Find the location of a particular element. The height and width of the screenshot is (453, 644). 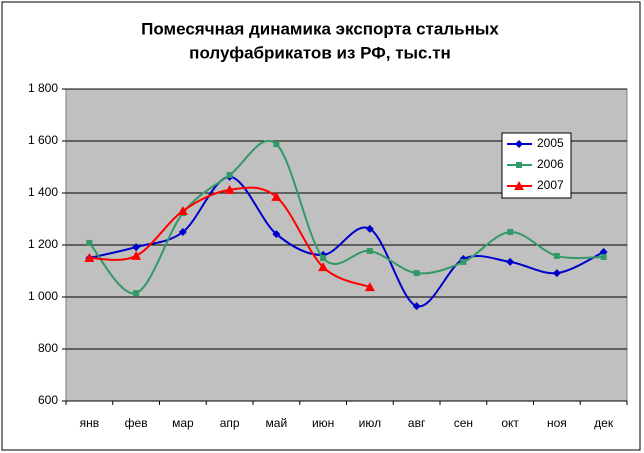

x-tick-label: янв is located at coordinates (90, 423).